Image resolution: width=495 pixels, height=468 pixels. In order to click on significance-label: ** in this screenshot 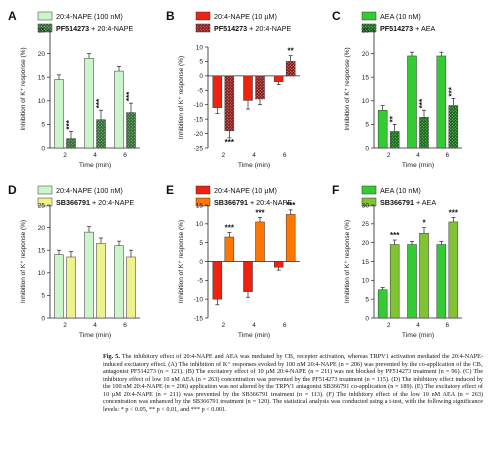, I will do `click(393, 118)`.